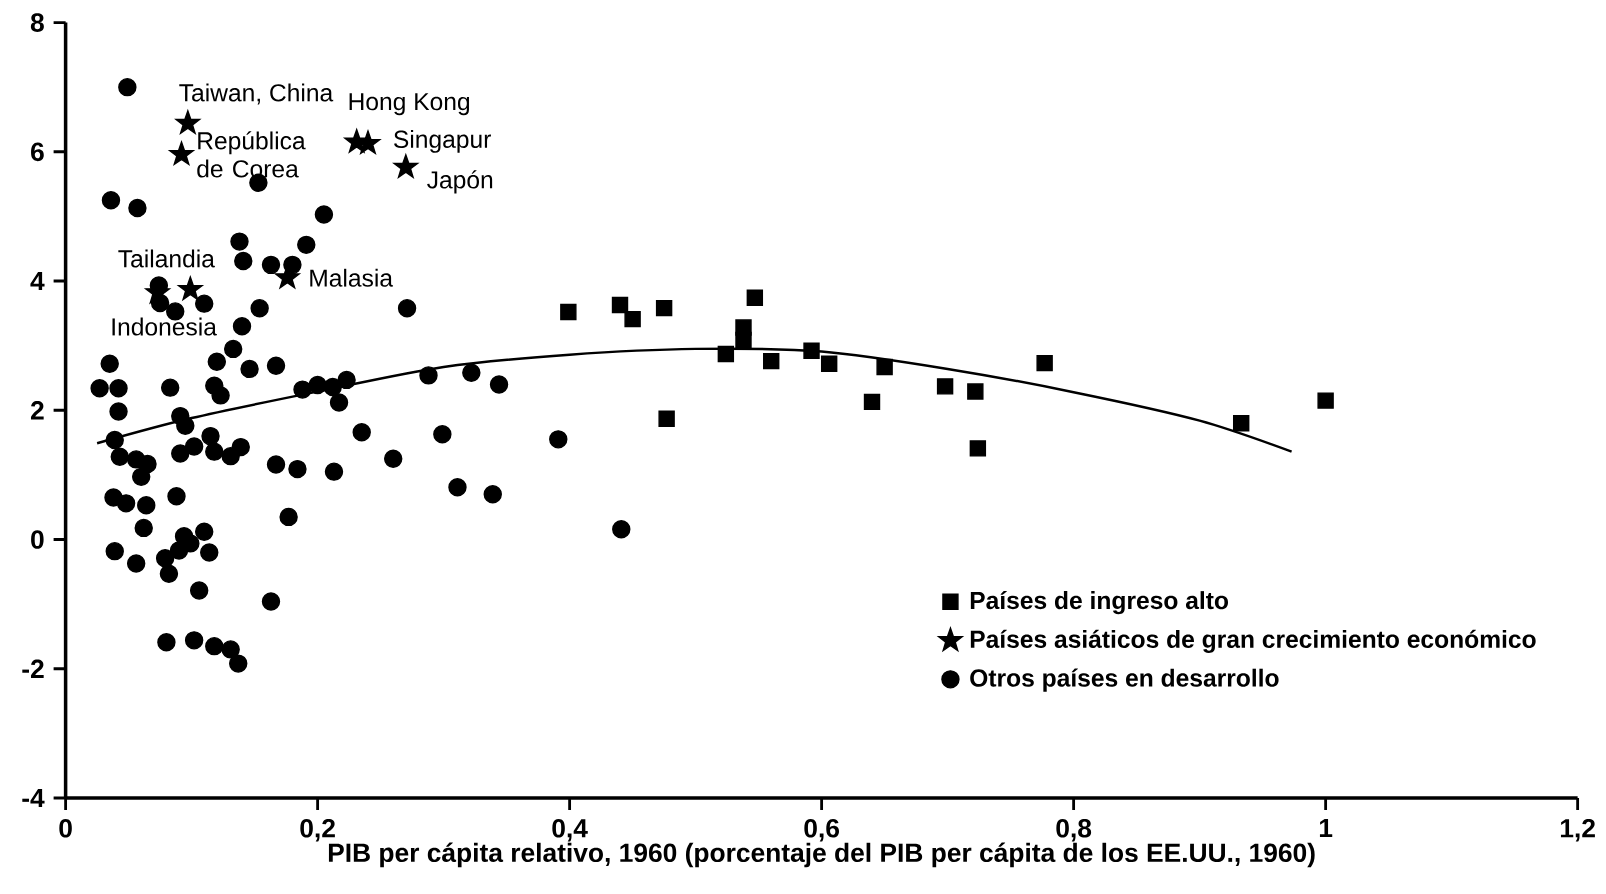 This screenshot has width=1606, height=894. Describe the element at coordinates (33, 668) in the screenshot. I see `y-tick-label: -2` at that location.